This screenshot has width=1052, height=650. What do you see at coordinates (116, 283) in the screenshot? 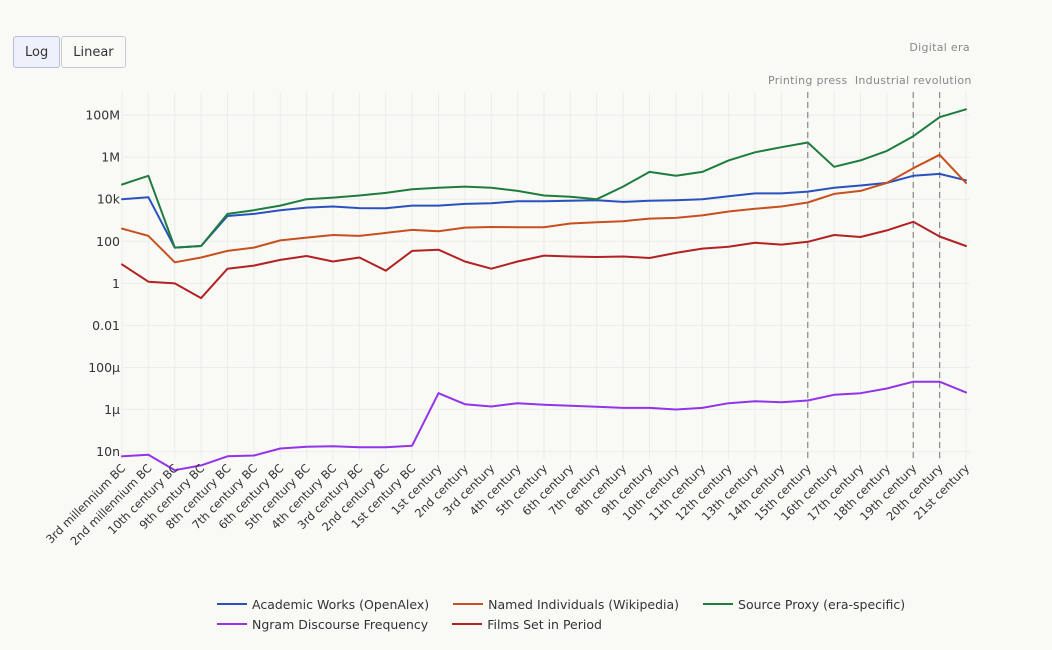
I see `y-tick-label: 1` at bounding box center [116, 283].